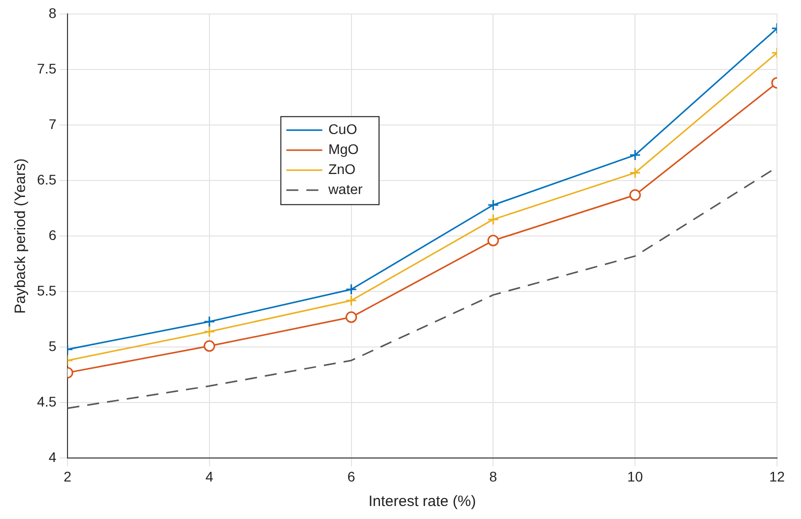  Describe the element at coordinates (52, 346) in the screenshot. I see `y-tick-label: 5` at that location.